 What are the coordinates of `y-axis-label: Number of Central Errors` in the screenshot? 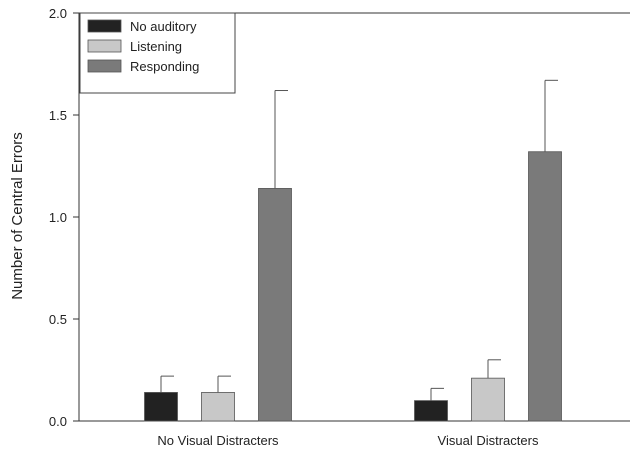 It's located at (17, 216).